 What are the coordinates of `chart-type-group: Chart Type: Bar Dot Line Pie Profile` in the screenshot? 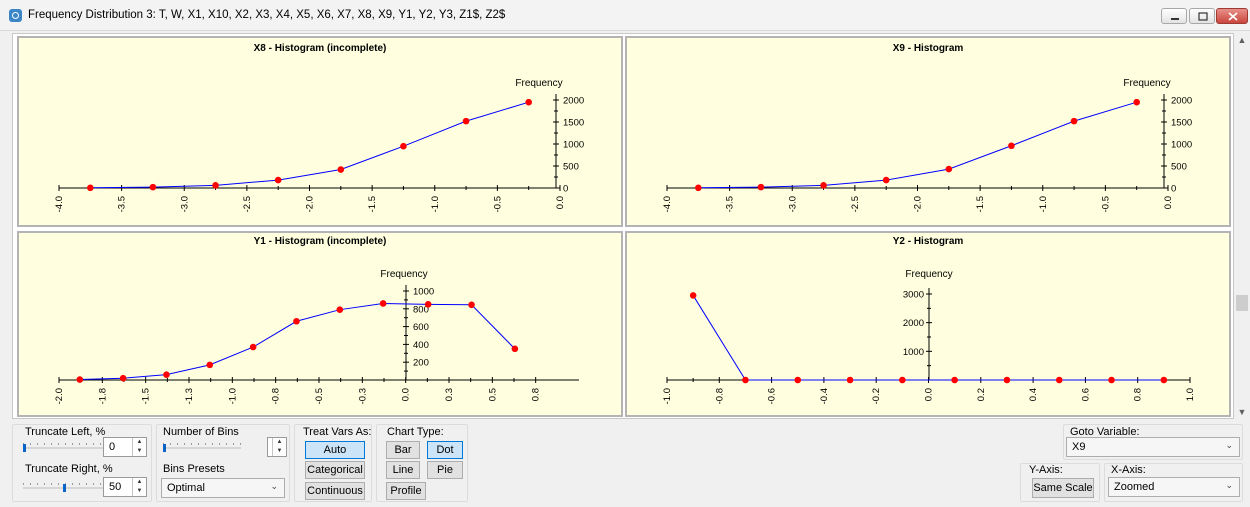 It's located at (422, 463).